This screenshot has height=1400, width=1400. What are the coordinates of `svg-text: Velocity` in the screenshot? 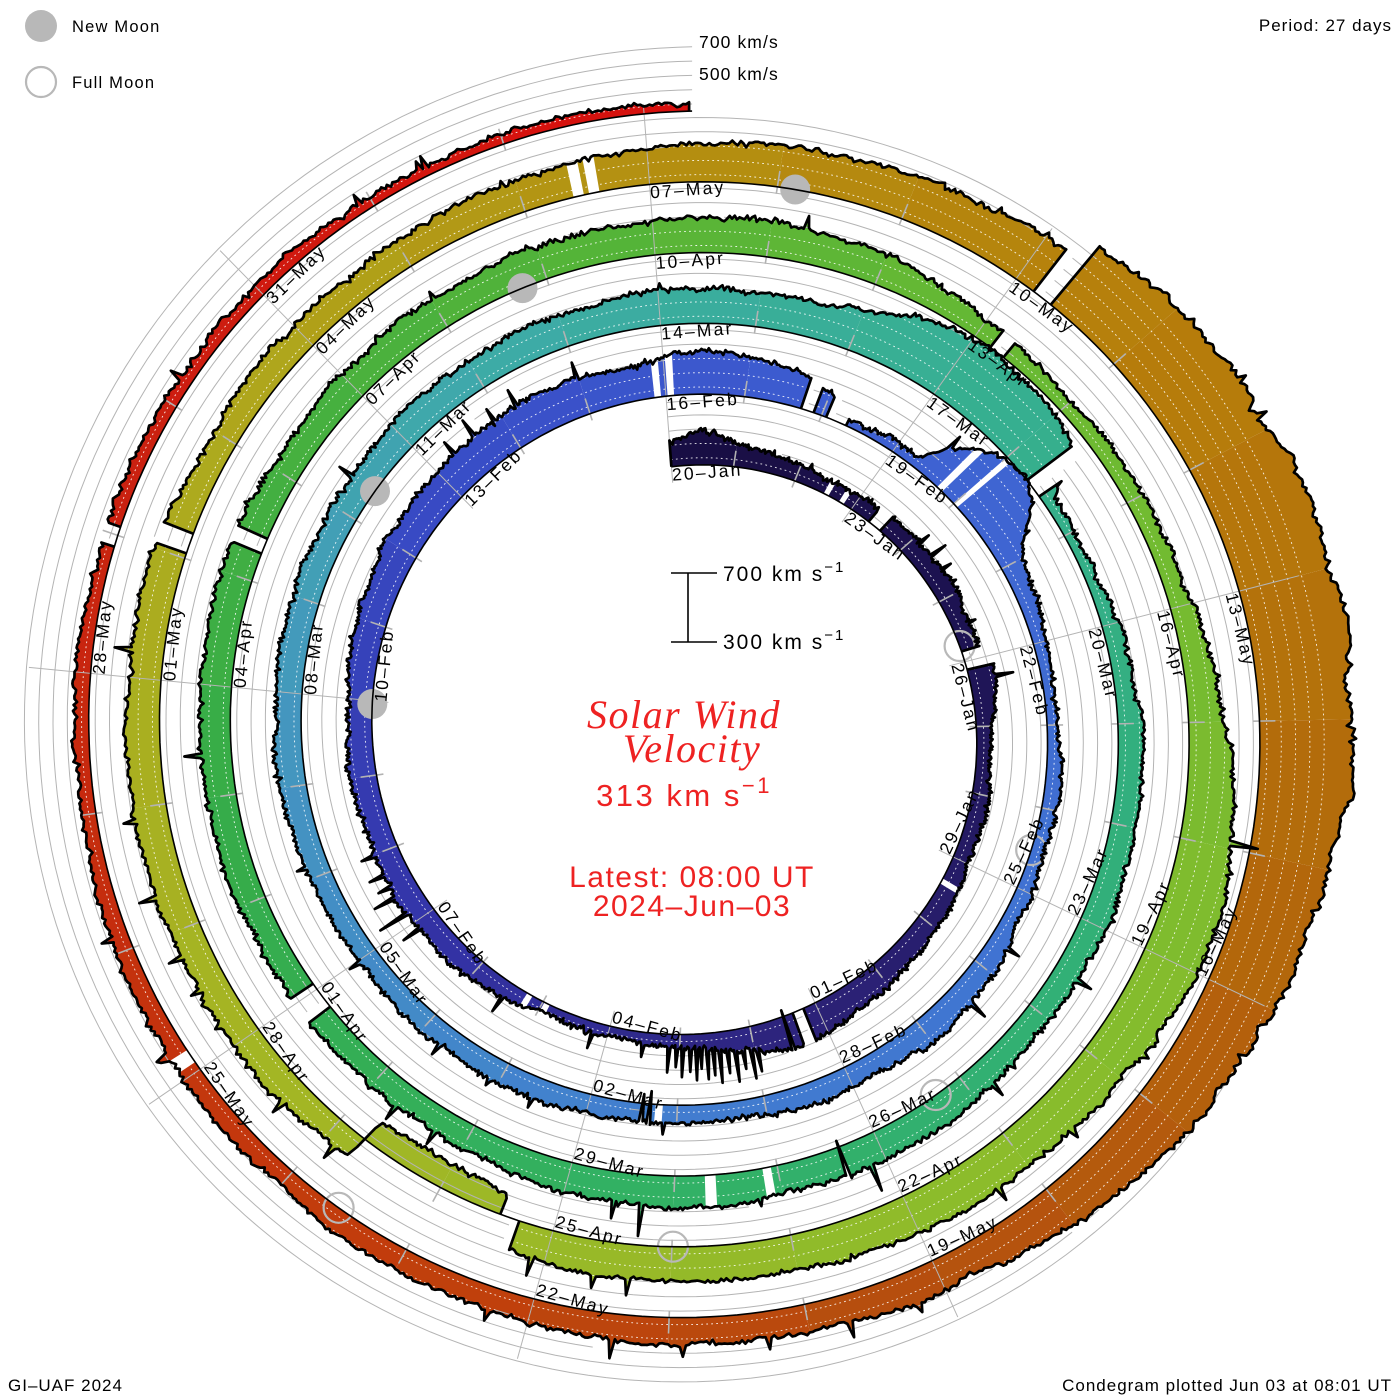 It's located at (692, 748).